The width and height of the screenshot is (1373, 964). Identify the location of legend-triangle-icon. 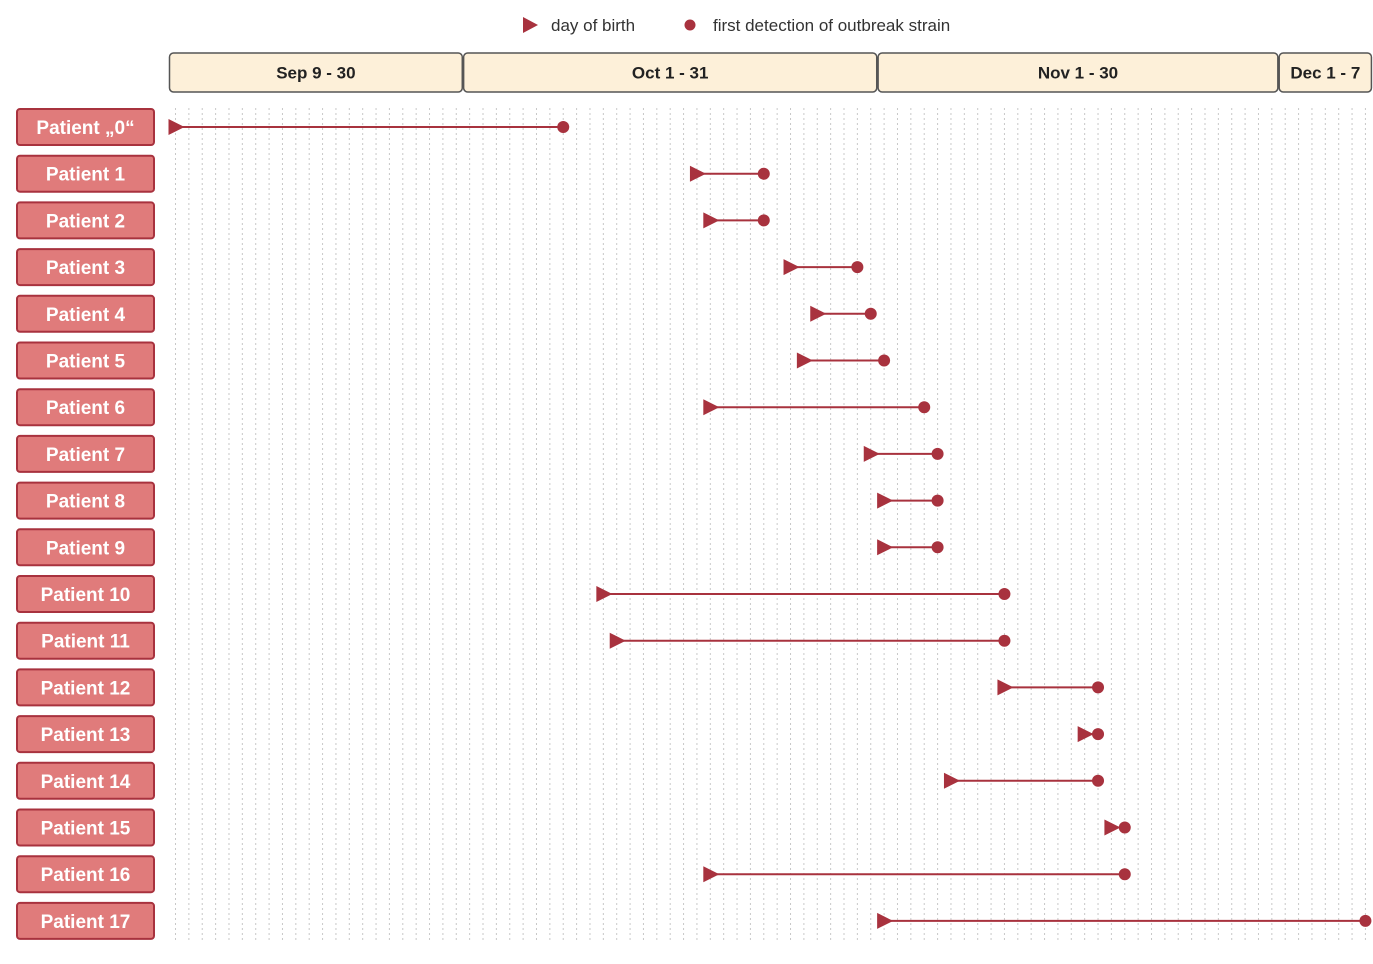
(530, 25).